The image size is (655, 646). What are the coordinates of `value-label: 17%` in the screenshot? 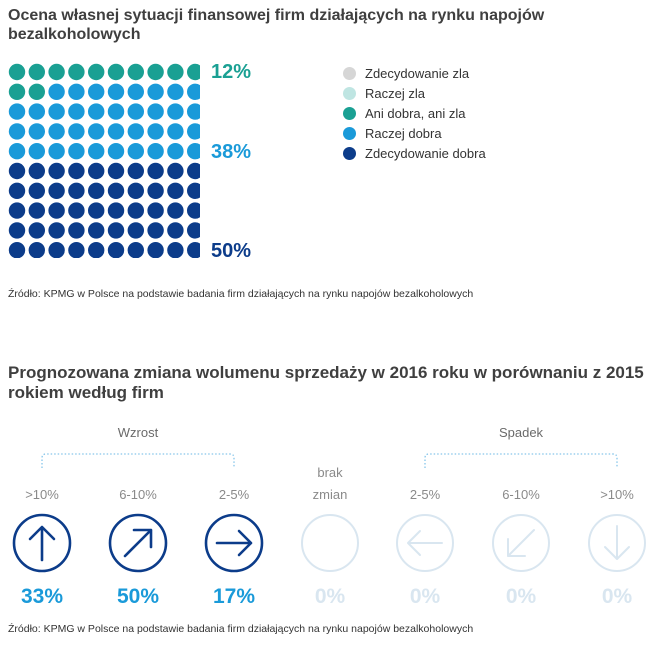 It's located at (234, 596).